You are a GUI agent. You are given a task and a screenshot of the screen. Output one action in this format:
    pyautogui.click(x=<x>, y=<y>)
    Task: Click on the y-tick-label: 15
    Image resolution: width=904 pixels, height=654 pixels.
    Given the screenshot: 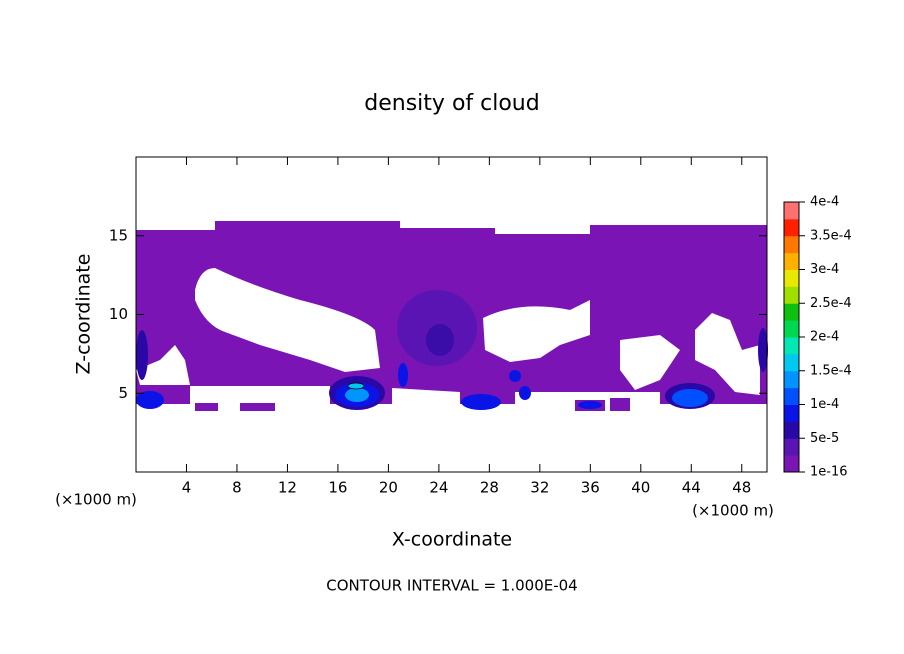 What is the action you would take?
    pyautogui.click(x=118, y=235)
    